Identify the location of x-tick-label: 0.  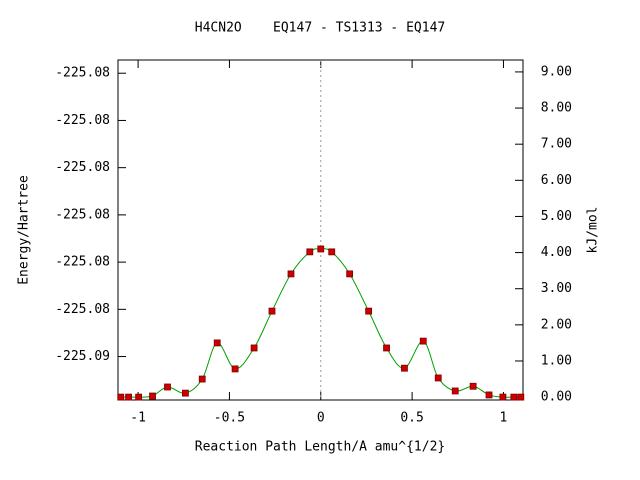
(321, 418).